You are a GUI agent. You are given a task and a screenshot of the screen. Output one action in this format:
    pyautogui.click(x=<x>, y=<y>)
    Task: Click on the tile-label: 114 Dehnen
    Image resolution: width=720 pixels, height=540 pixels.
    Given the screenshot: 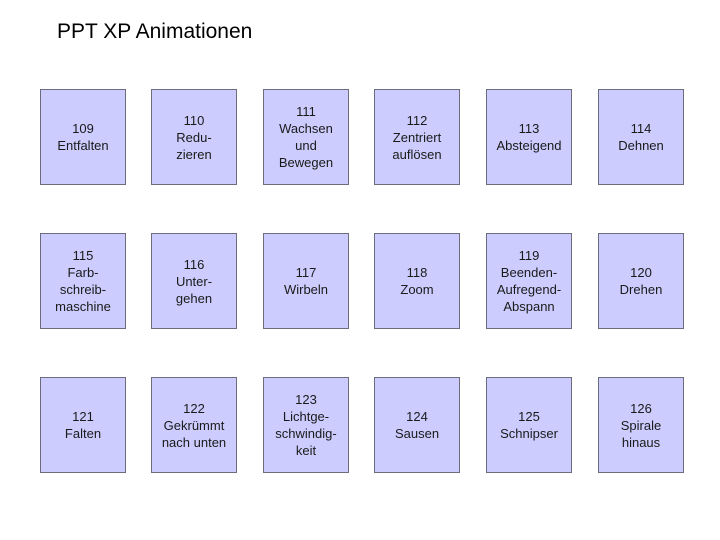 What is the action you would take?
    pyautogui.click(x=641, y=137)
    